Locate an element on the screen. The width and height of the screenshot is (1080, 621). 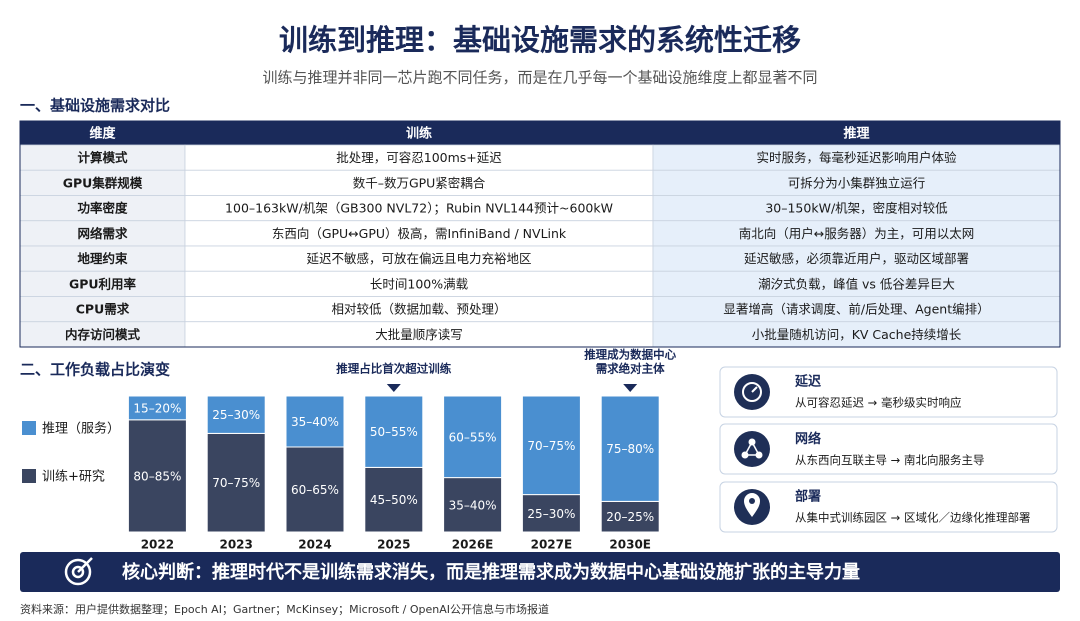
x-tick-label: 2022 is located at coordinates (157, 545).